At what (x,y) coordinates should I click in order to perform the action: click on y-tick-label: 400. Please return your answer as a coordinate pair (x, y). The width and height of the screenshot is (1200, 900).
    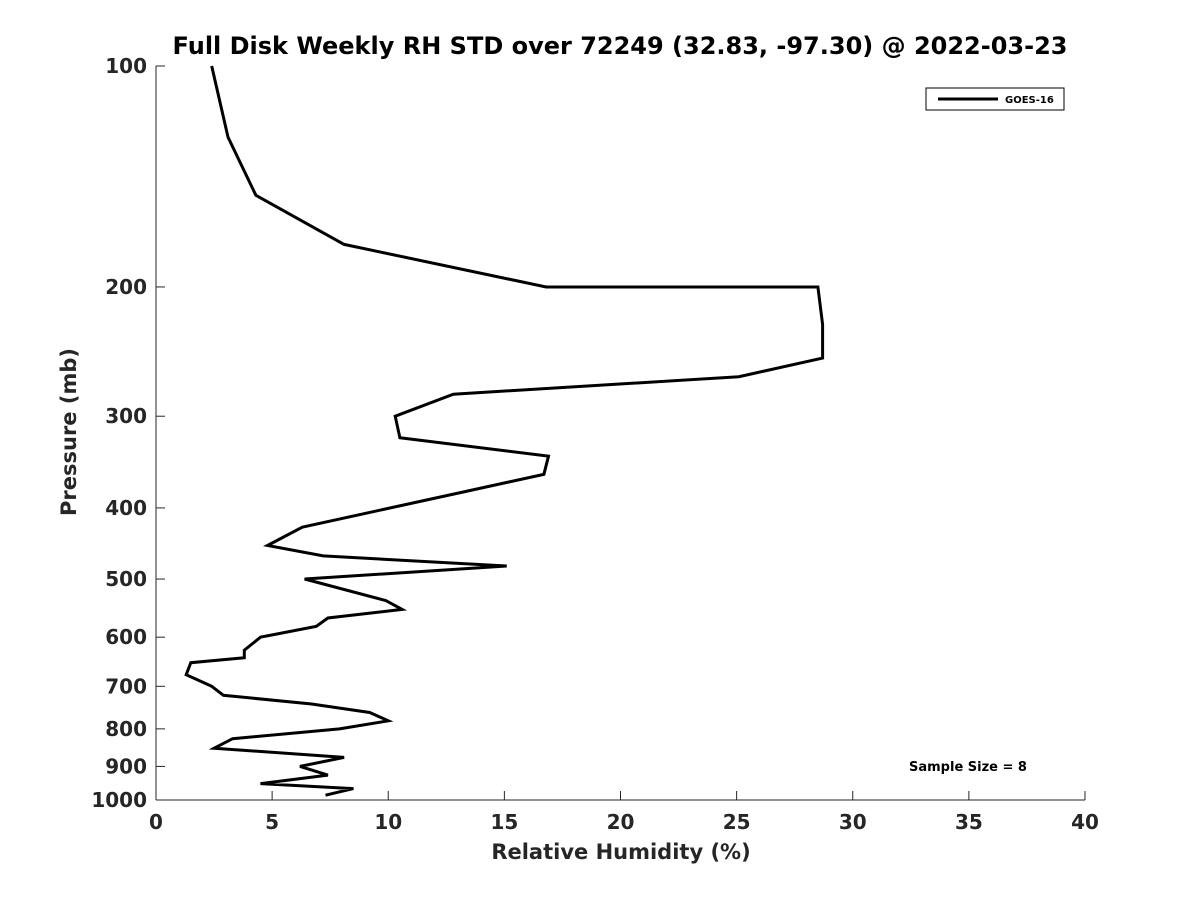
    Looking at the image, I should click on (126, 508).